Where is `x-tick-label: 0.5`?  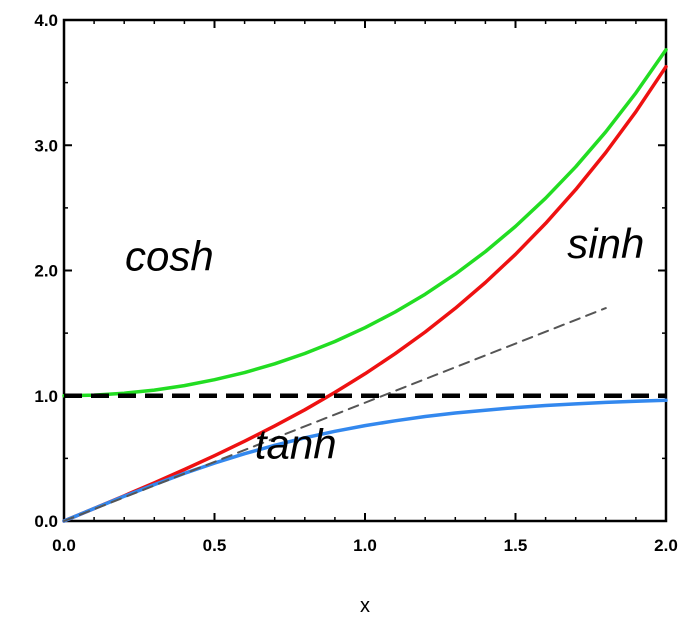
x-tick-label: 0.5 is located at coordinates (215, 545).